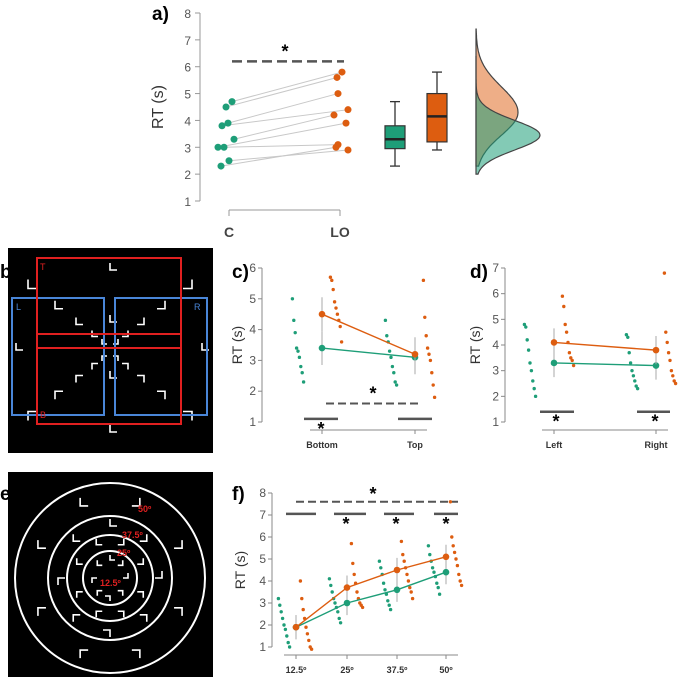  I want to click on stimulus-background, so click(110, 350).